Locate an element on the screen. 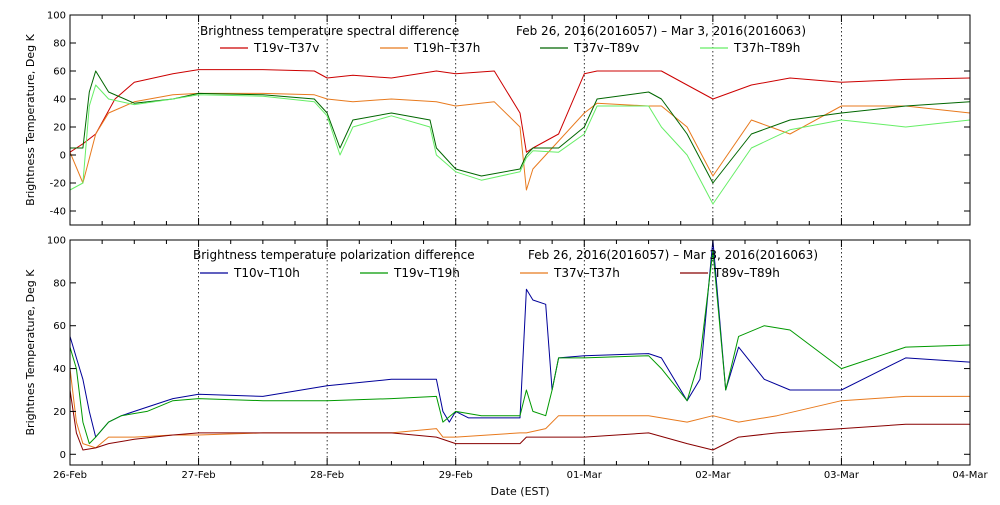  legend: T10v–T10h T19v–T19h T37v–T37h T89v–T89h is located at coordinates (490, 273).